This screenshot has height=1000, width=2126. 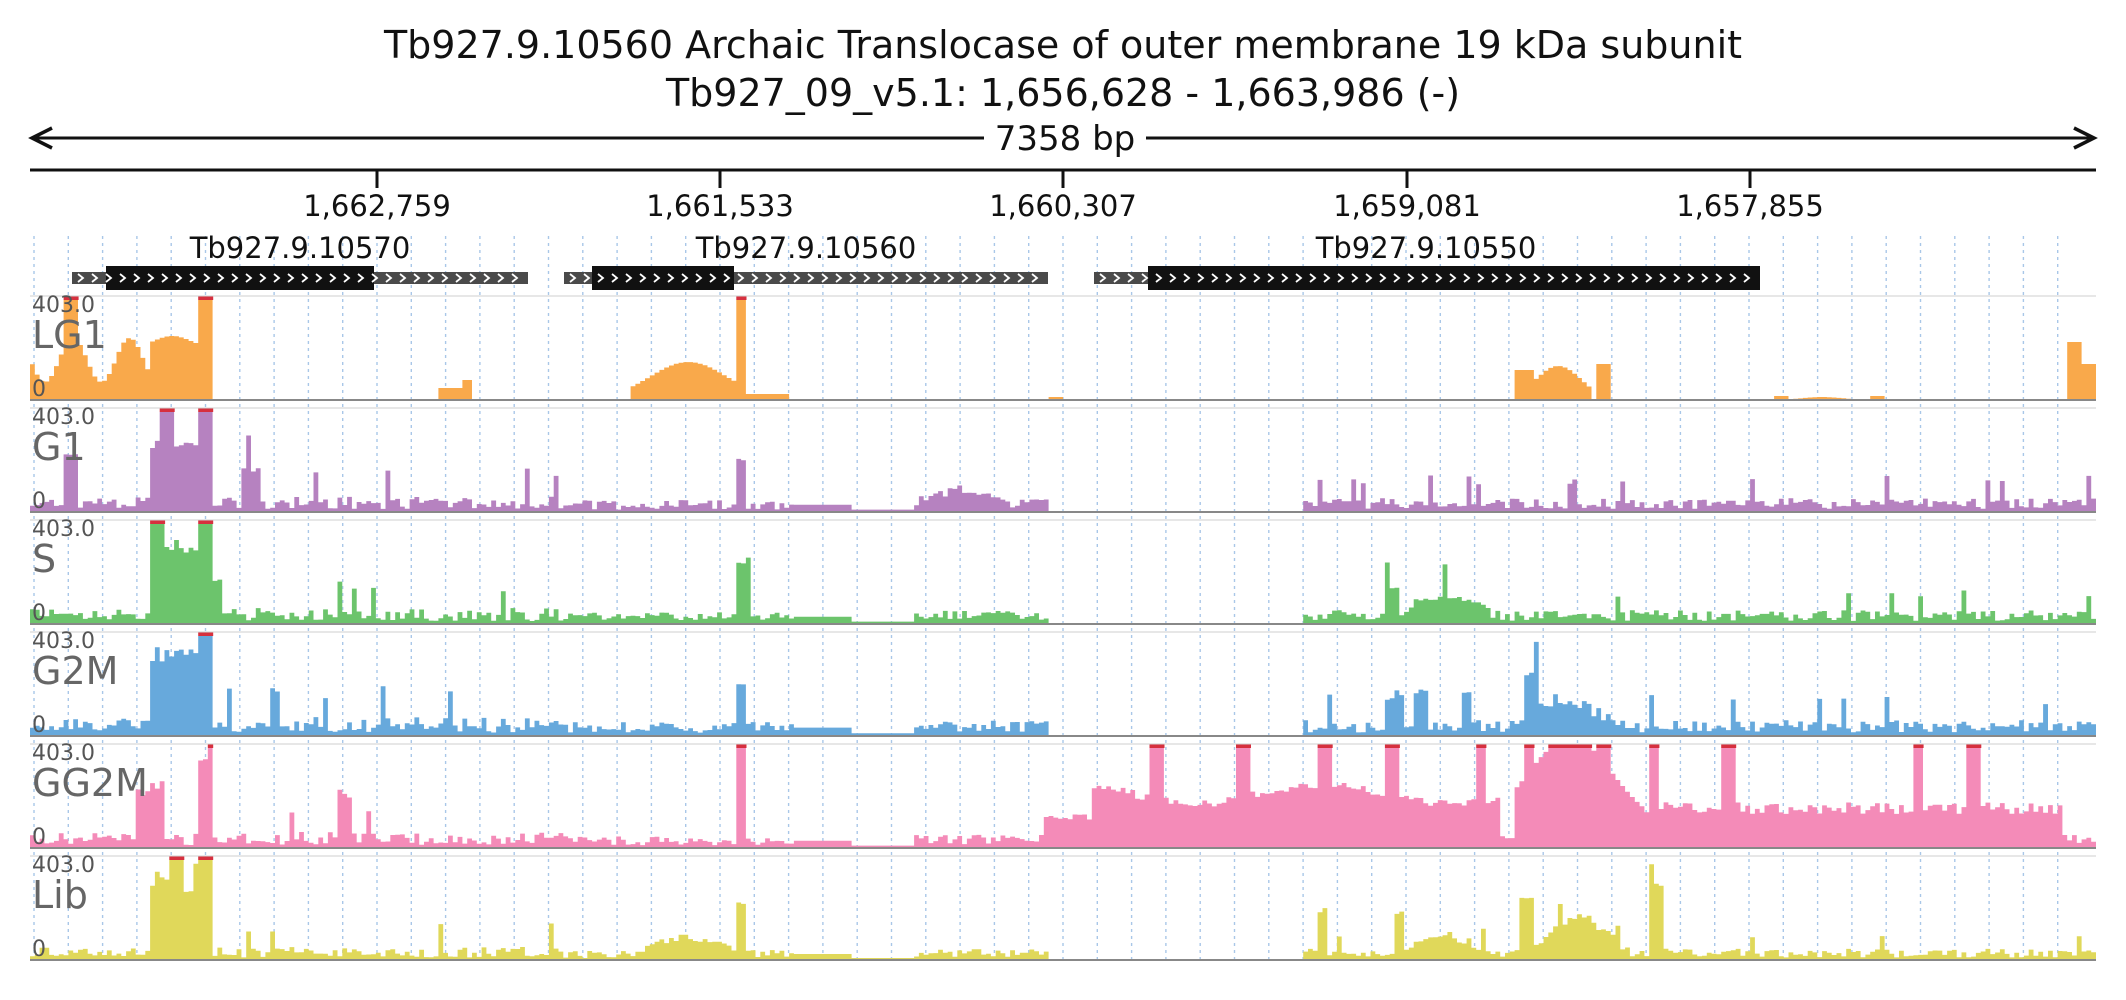 I want to click on track-name: G1, so click(x=59, y=447).